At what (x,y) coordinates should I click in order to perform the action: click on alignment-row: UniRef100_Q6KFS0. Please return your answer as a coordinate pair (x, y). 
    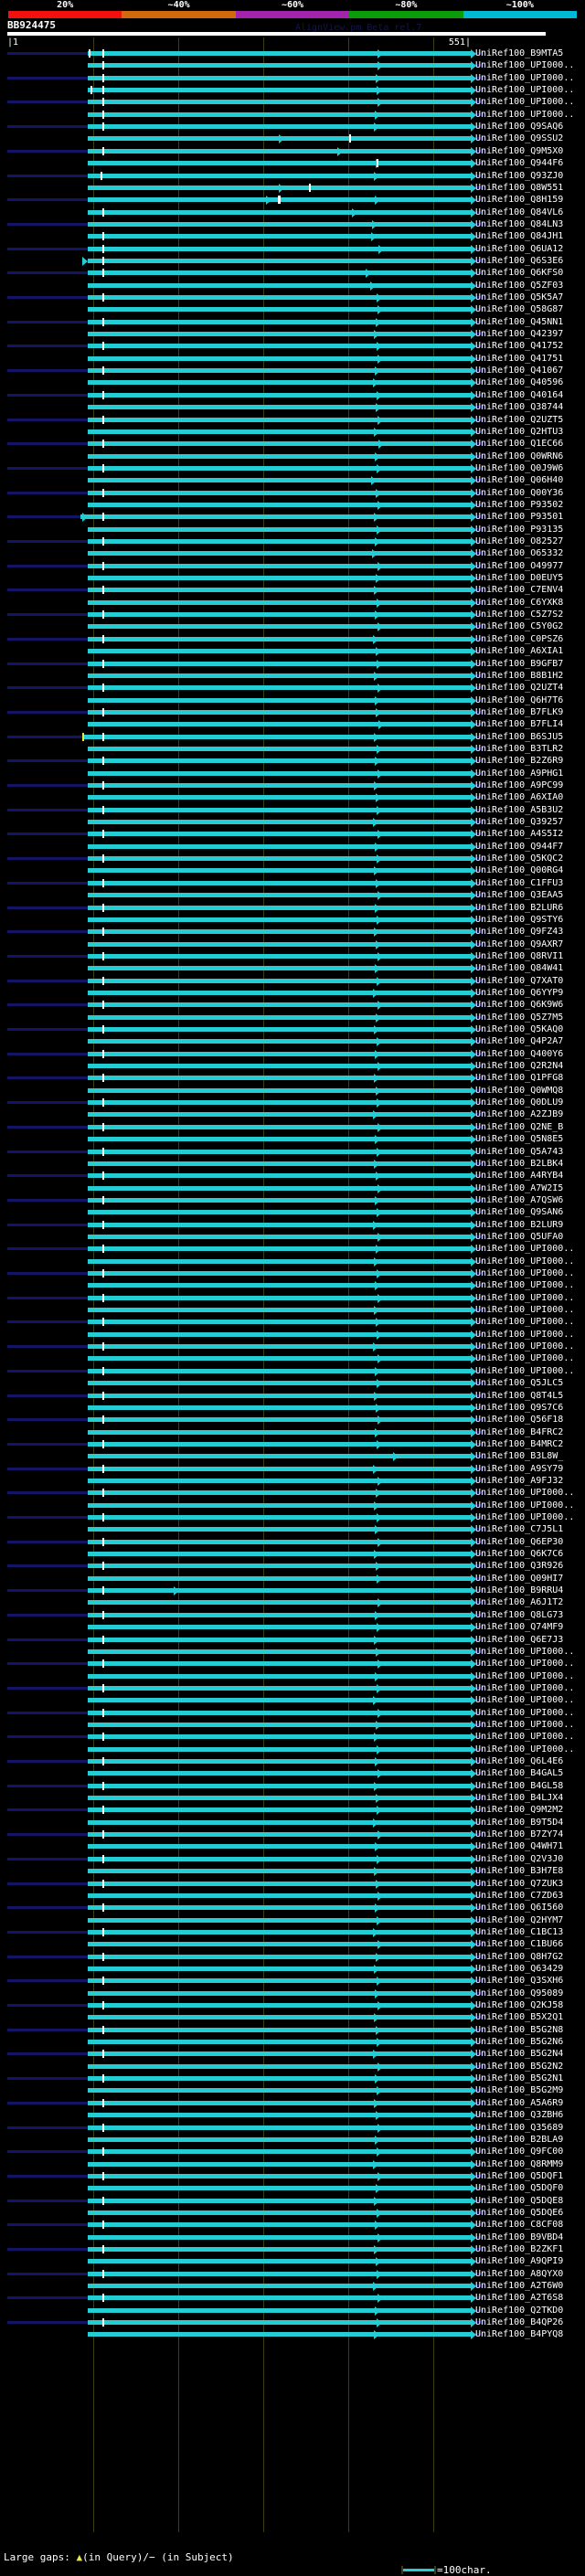
    Looking at the image, I should click on (293, 274).